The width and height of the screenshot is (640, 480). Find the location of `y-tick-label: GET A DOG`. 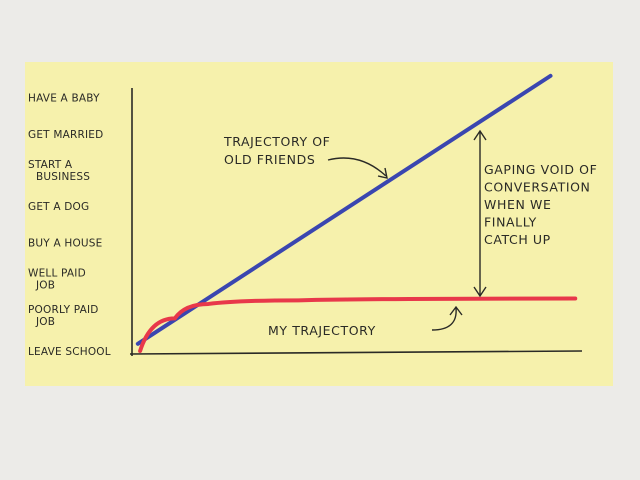

y-tick-label: GET A DOG is located at coordinates (58, 207).